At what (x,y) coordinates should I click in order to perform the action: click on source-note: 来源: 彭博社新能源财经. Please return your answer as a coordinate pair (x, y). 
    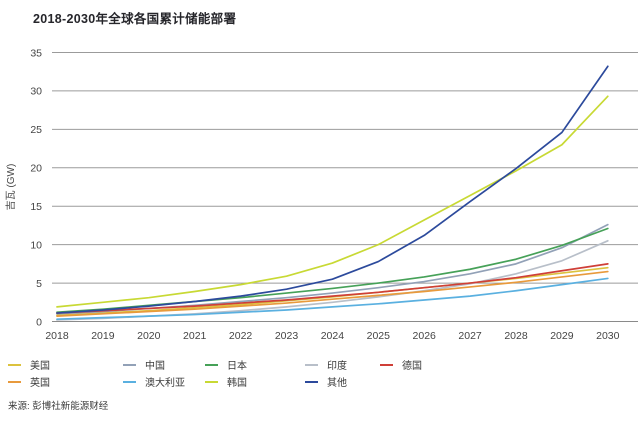
    Looking at the image, I should click on (58, 406).